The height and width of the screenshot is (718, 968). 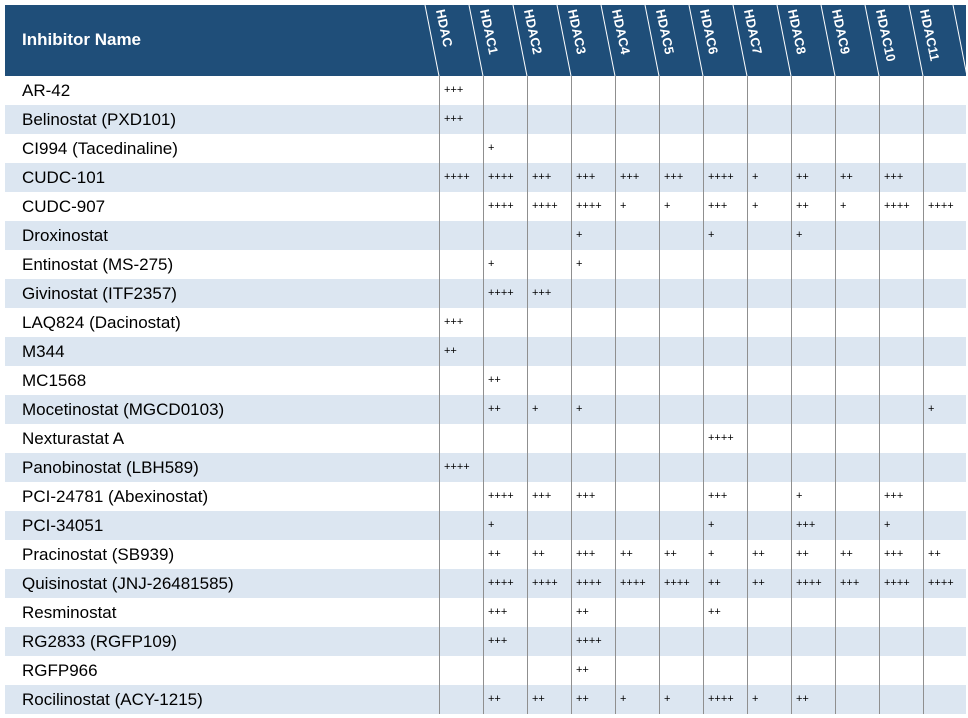 What do you see at coordinates (593, 351) in the screenshot?
I see `activity-cell-hdac3` at bounding box center [593, 351].